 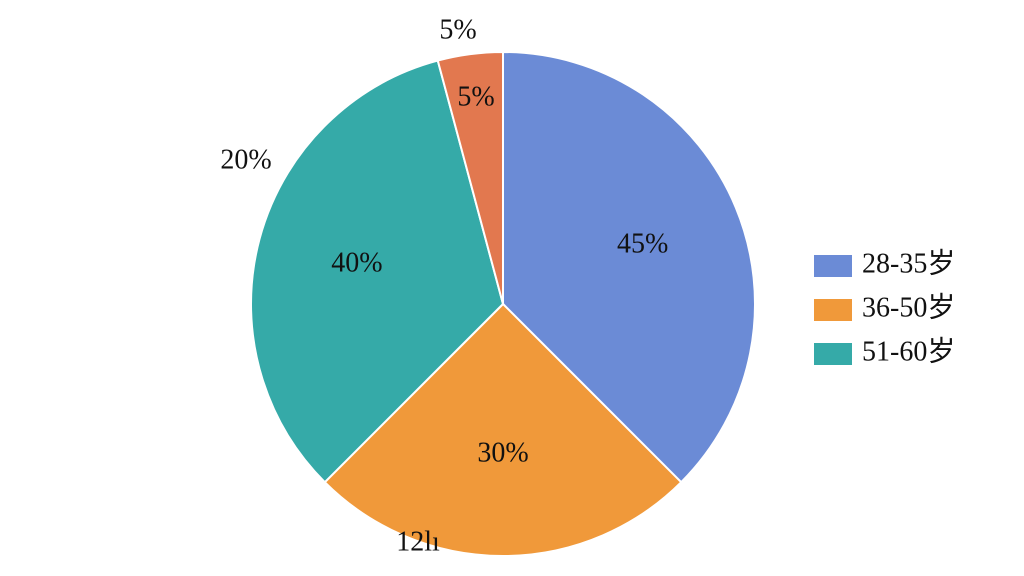 What do you see at coordinates (418, 541) in the screenshot?
I see `annotation: 12lı` at bounding box center [418, 541].